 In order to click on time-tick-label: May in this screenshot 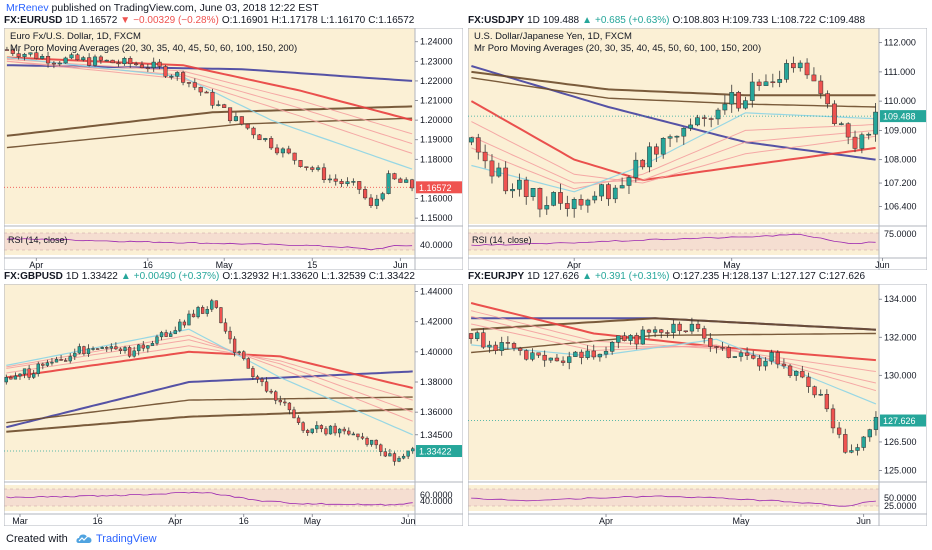, I will do `click(732, 265)`.